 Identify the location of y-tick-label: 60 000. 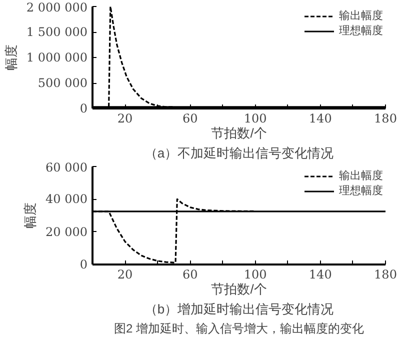
(67, 167).